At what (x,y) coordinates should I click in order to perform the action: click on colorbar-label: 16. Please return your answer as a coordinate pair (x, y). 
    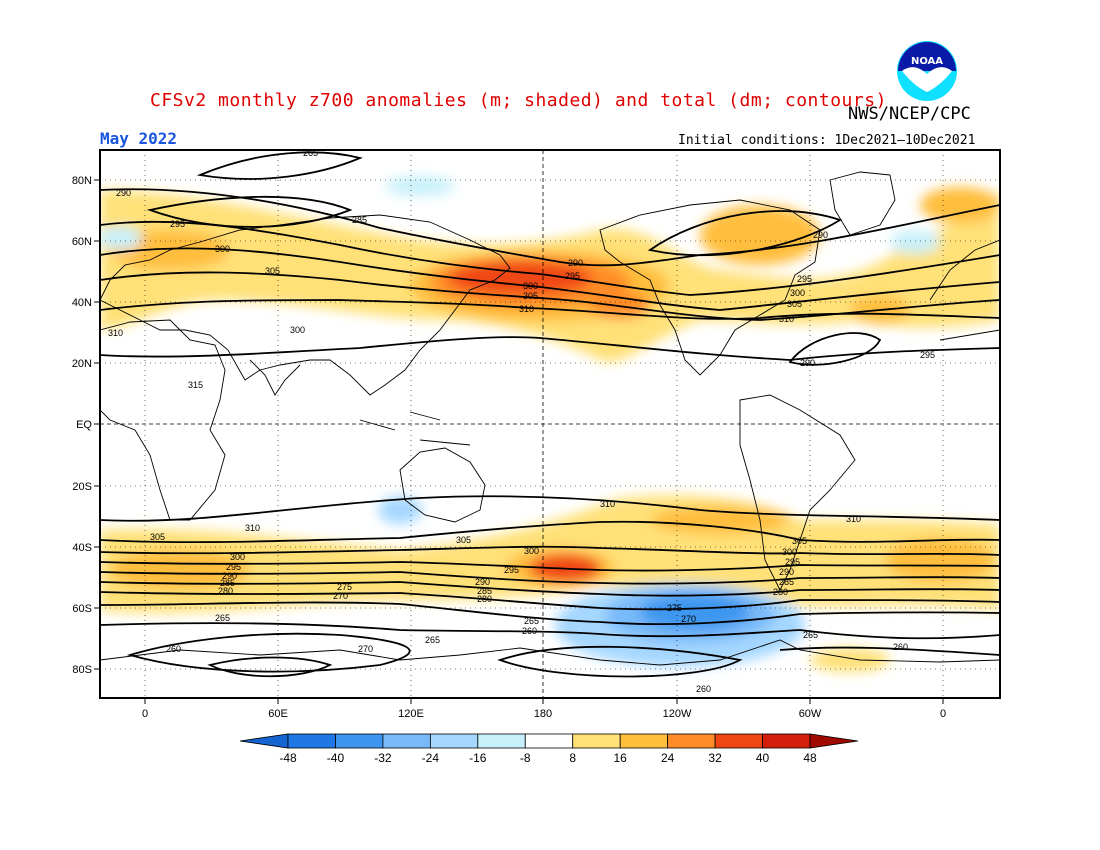
    Looking at the image, I should click on (621, 758).